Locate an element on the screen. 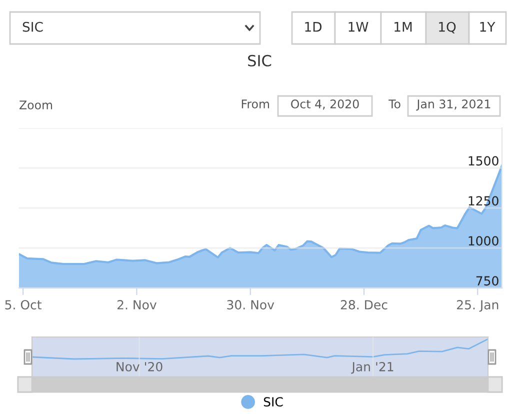 The width and height of the screenshot is (519, 414). x-tick-label: Nov '20 is located at coordinates (139, 367).